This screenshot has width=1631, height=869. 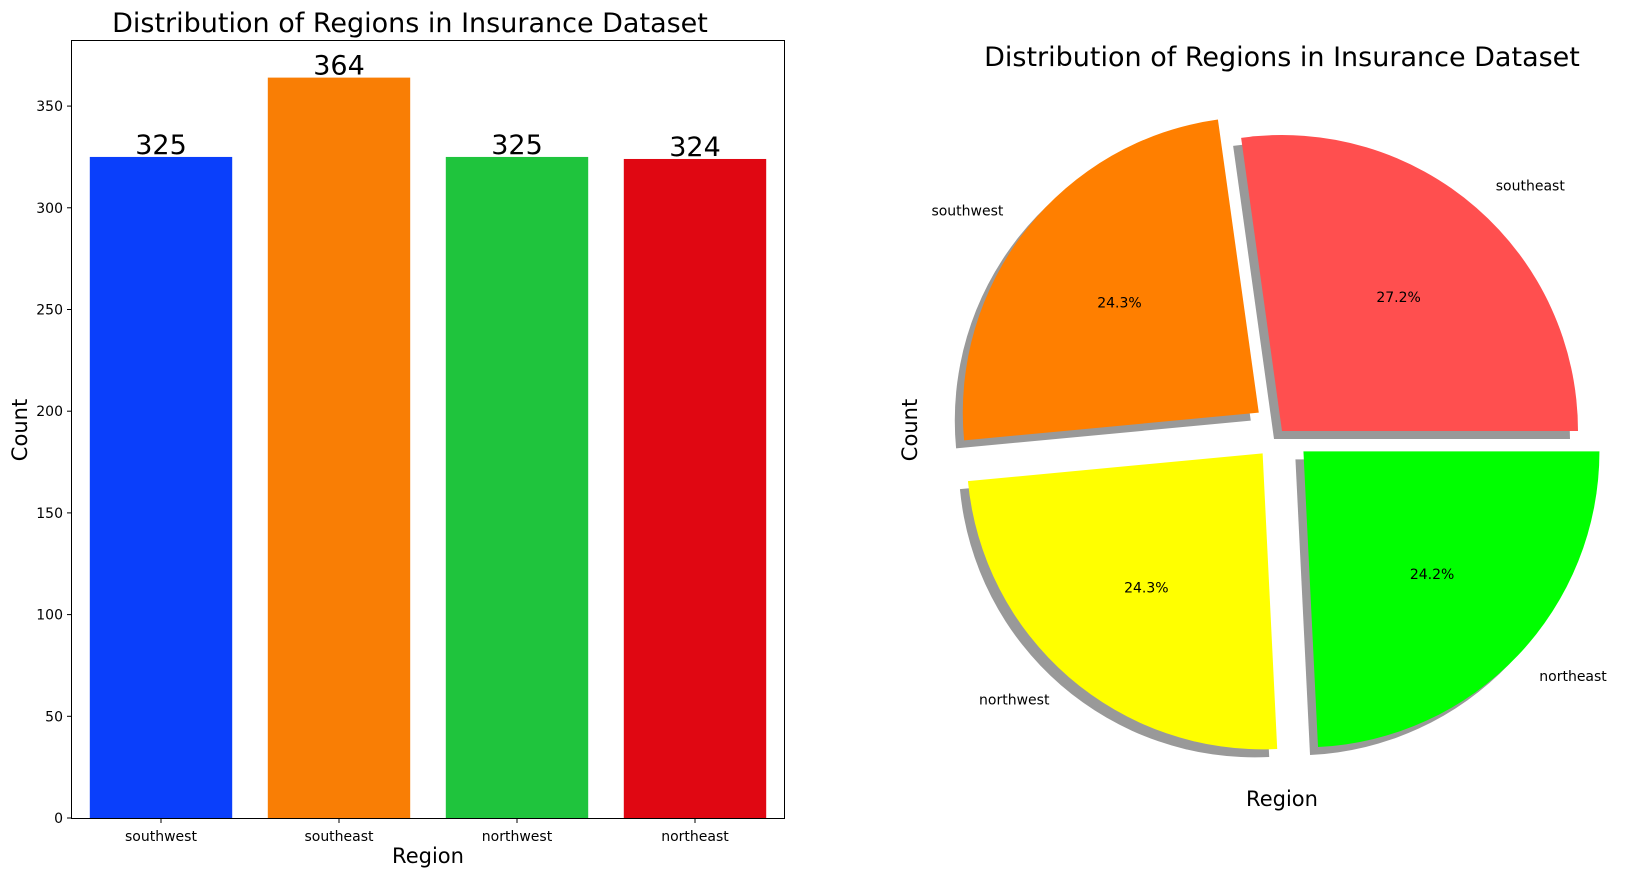 I want to click on y-tick-label: 150, so click(x=49, y=514).